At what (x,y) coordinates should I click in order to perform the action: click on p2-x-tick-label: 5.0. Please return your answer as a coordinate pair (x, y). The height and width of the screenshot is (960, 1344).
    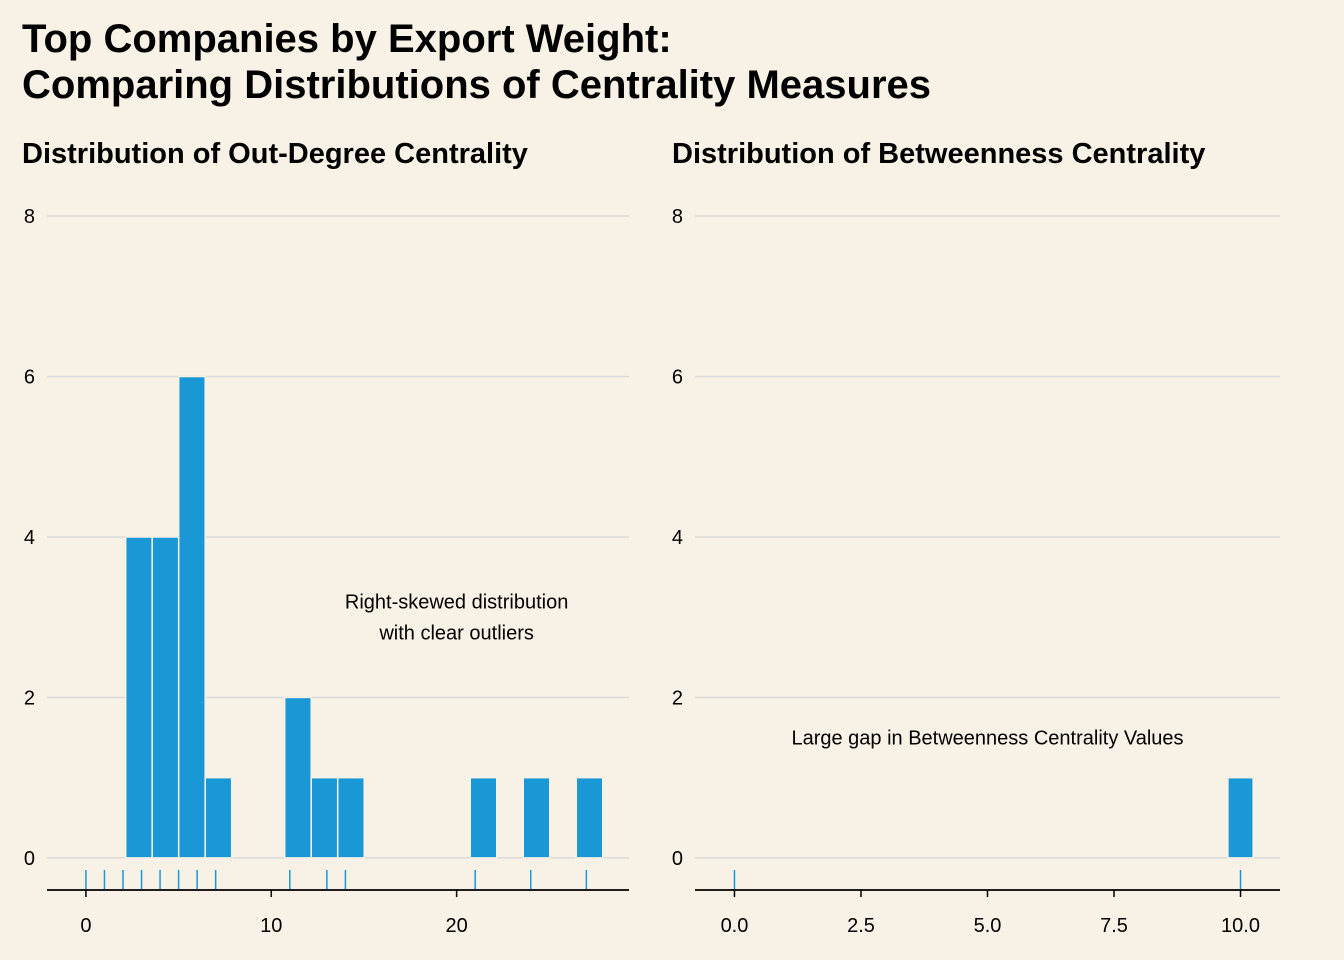
    Looking at the image, I should click on (988, 926).